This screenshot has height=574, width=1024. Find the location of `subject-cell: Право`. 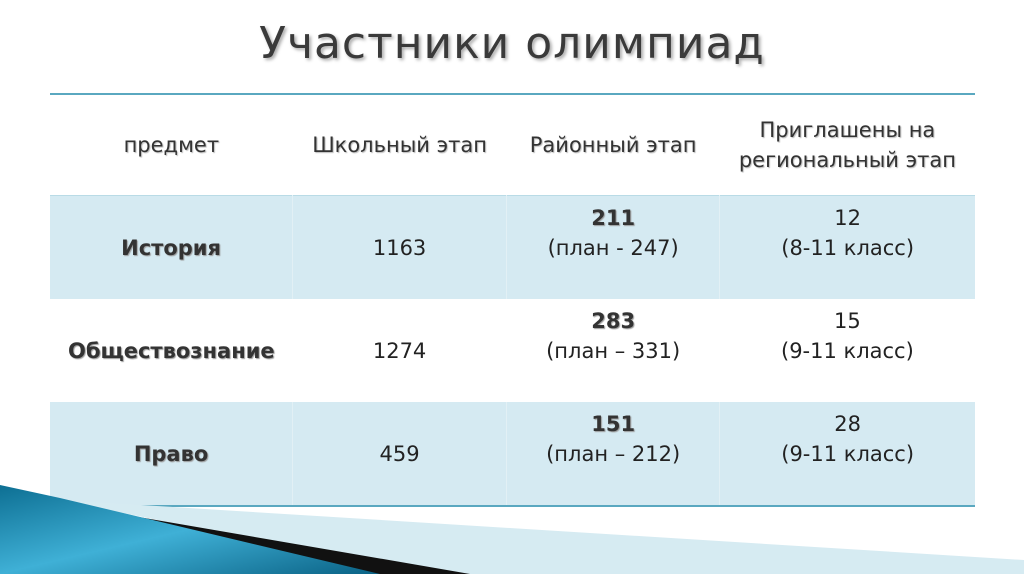

subject-cell: Право is located at coordinates (171, 454).